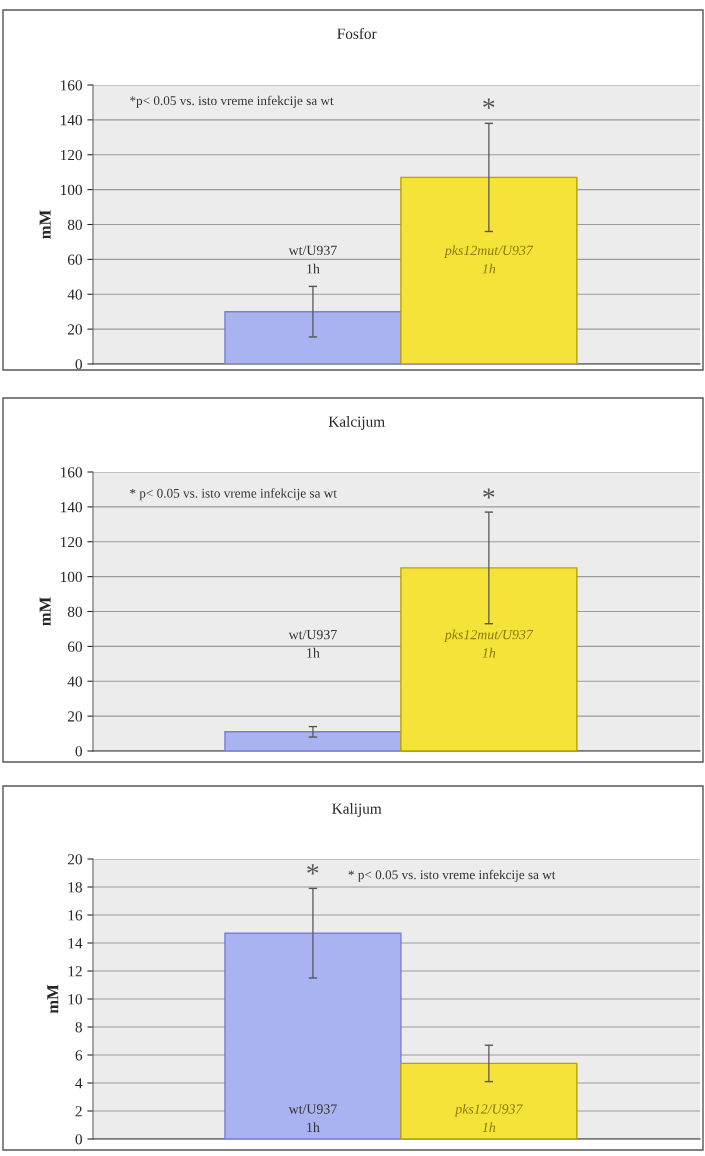 The height and width of the screenshot is (1156, 705). Describe the element at coordinates (232, 101) in the screenshot. I see `annotation: *p< 0.05 vs. isto vreme infekcije sa wt` at that location.